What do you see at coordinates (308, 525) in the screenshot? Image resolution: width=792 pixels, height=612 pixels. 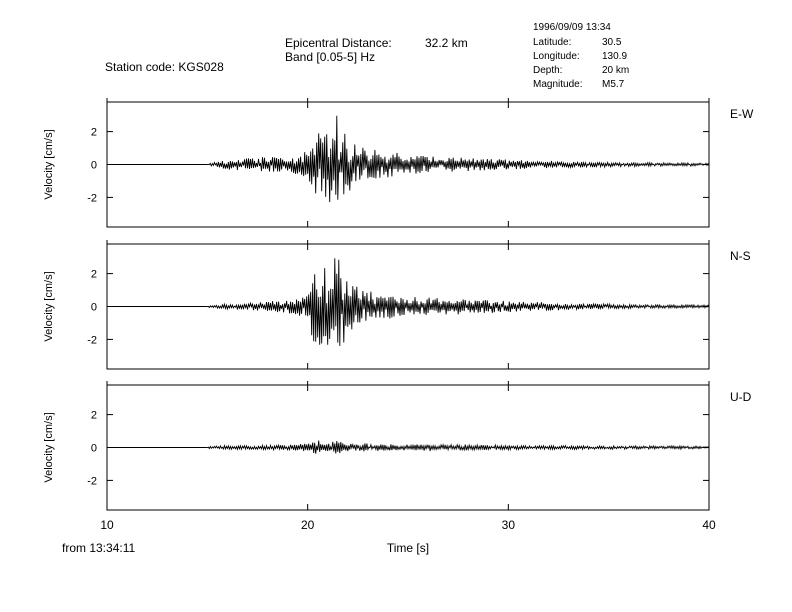 I see `x-tick-label: 20` at bounding box center [308, 525].